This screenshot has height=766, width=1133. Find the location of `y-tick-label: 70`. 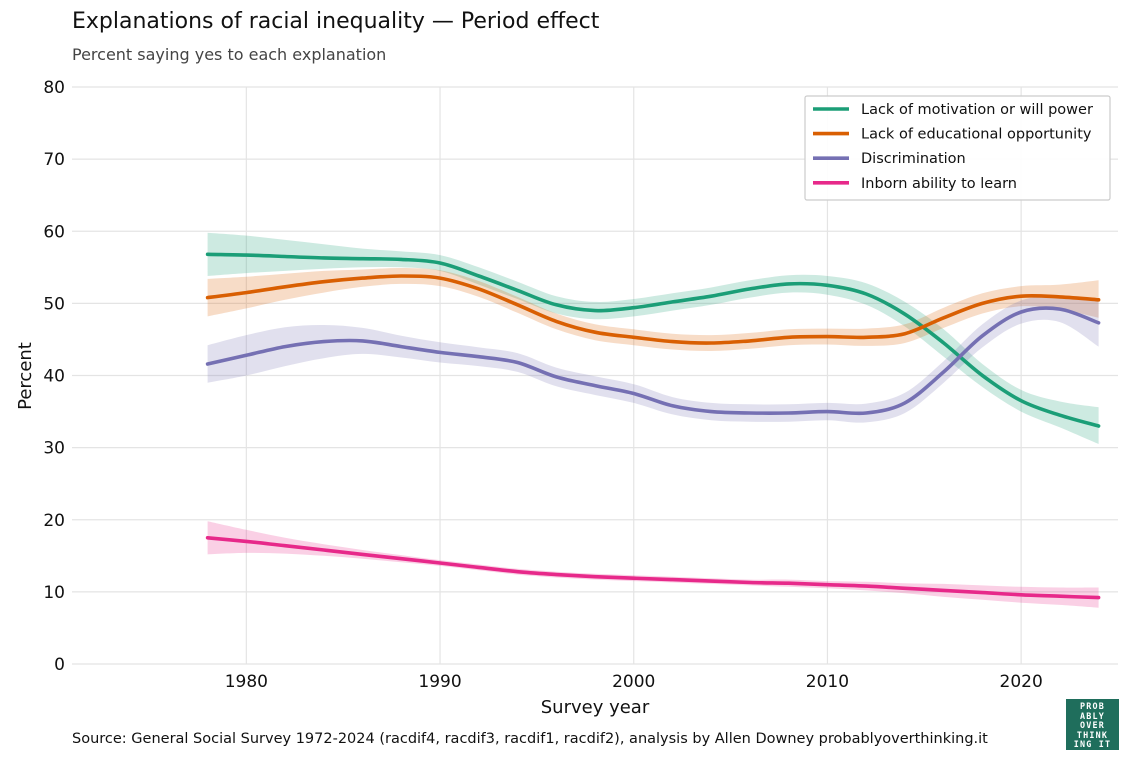

y-tick-label: 70 is located at coordinates (54, 160).